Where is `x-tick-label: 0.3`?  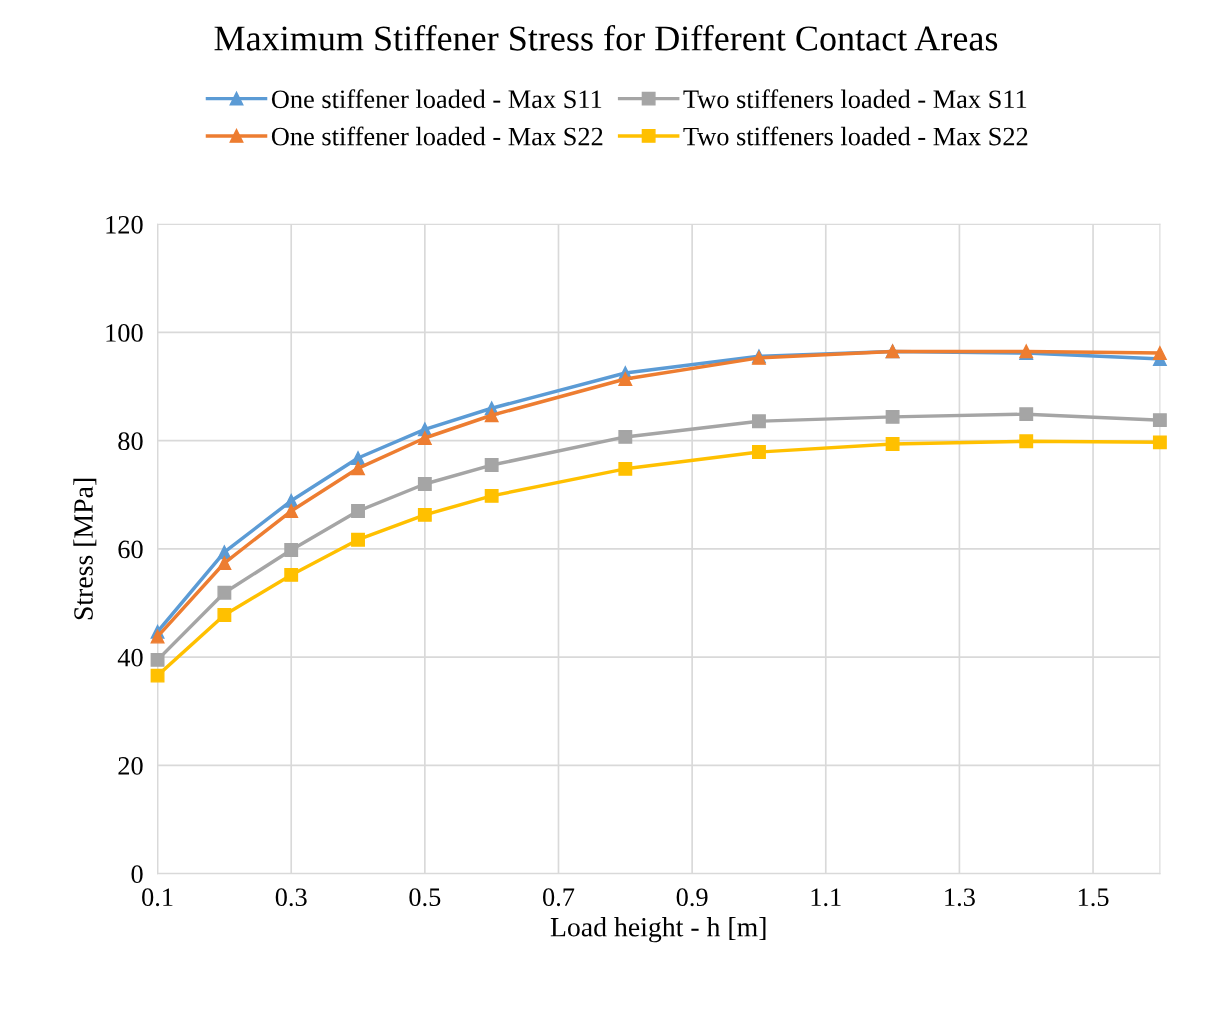 x-tick-label: 0.3 is located at coordinates (291, 897).